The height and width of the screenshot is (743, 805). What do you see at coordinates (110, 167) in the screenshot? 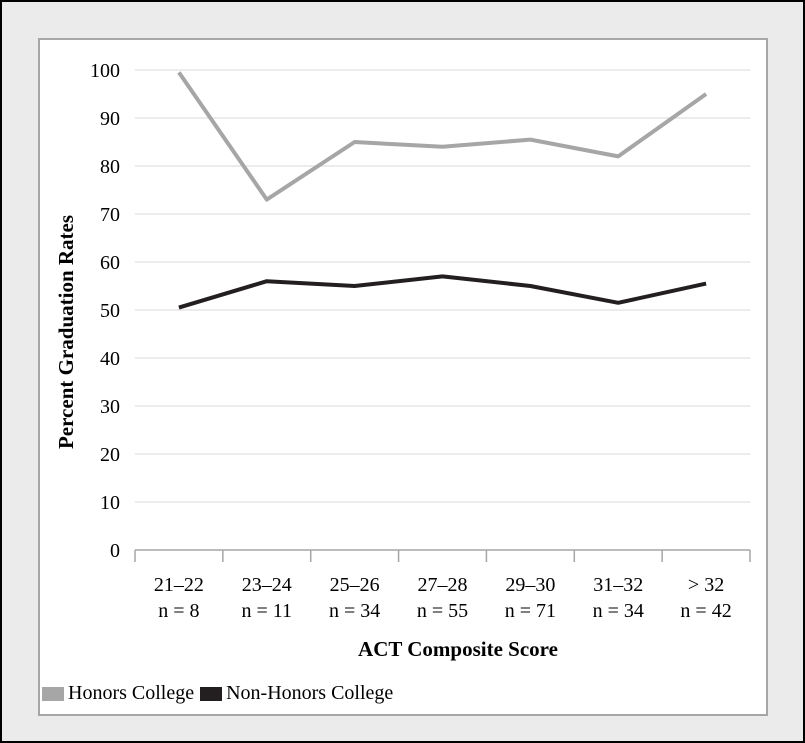
I see `y-tick-label: 80` at bounding box center [110, 167].